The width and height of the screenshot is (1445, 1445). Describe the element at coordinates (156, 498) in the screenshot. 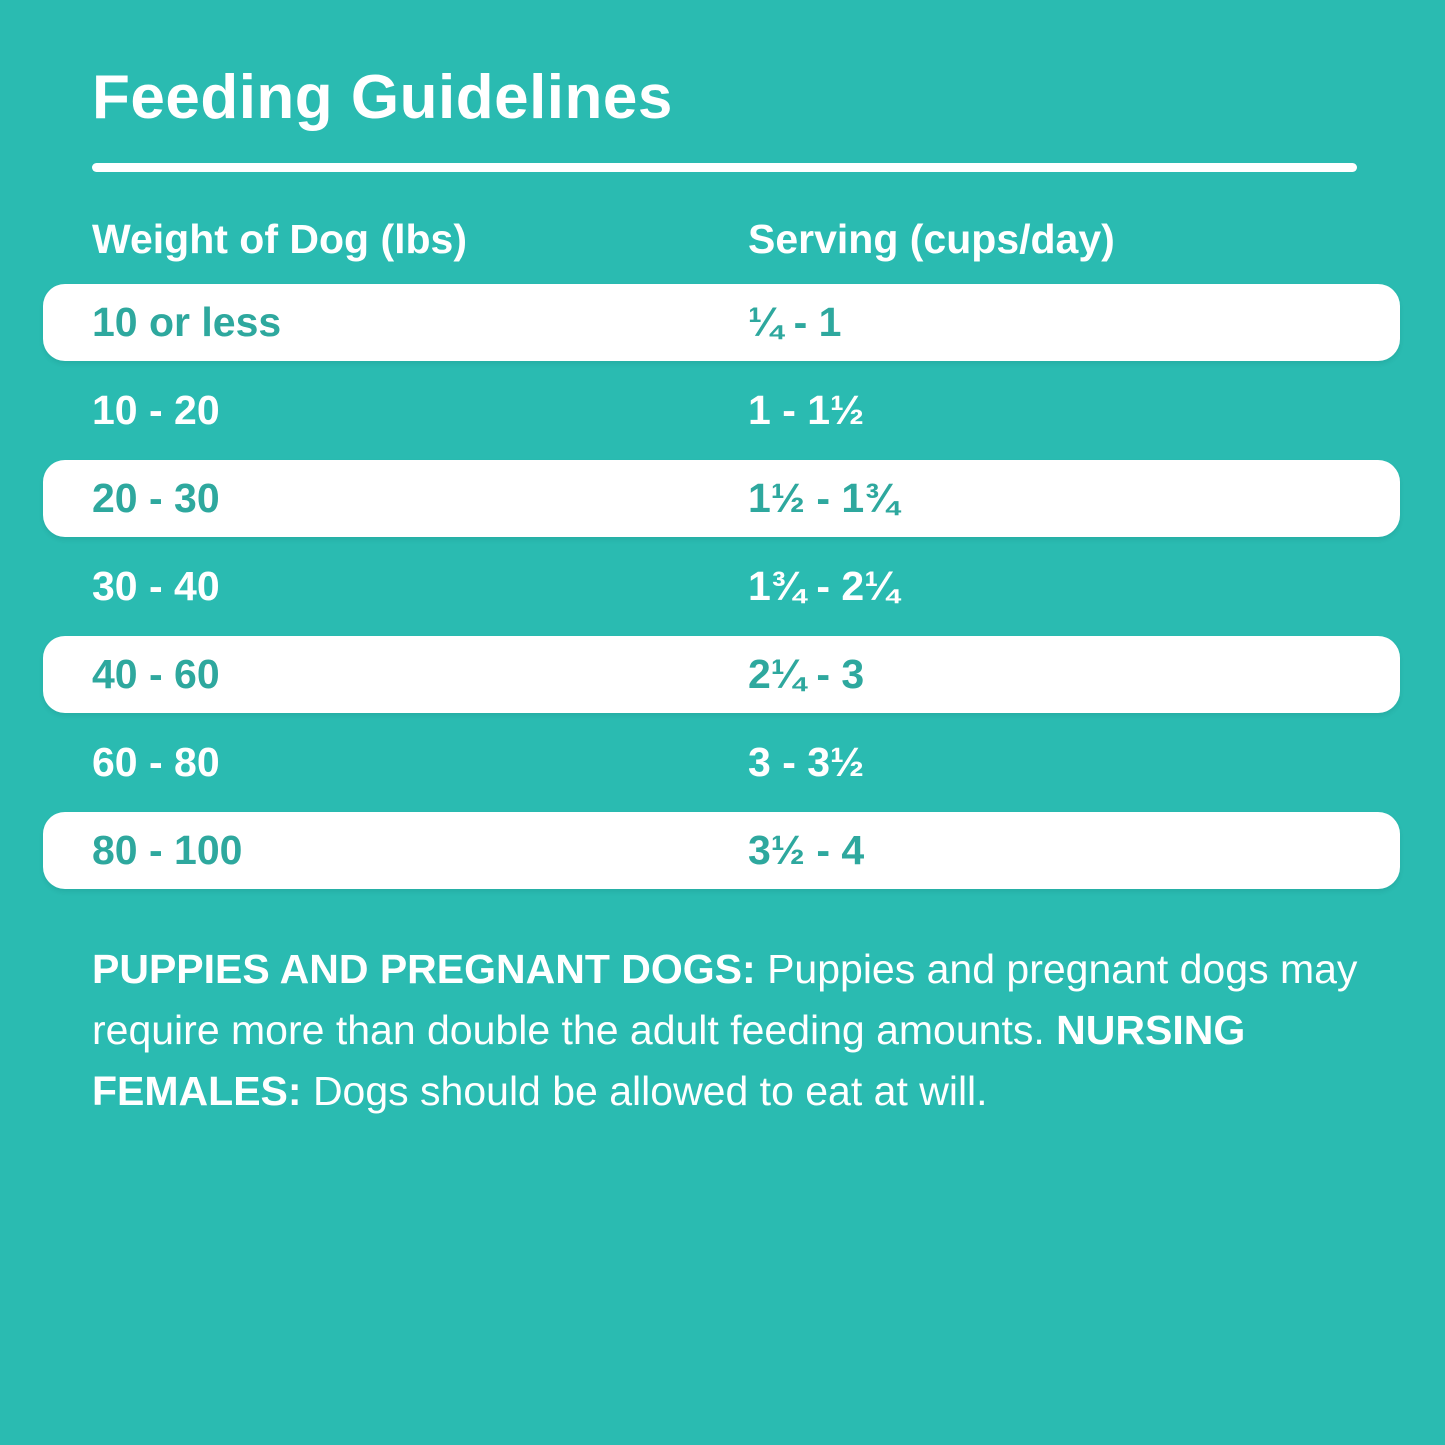

I see `weight-cell: 20 - 30` at that location.